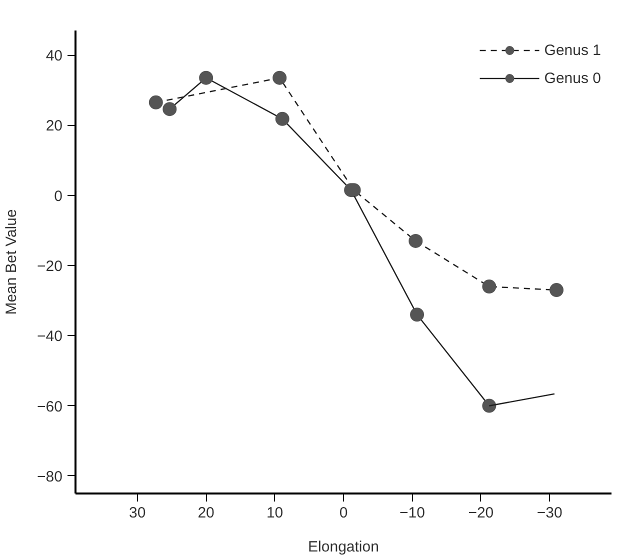 The width and height of the screenshot is (621, 558). Describe the element at coordinates (481, 513) in the screenshot. I see `x-tick-label: −20` at that location.